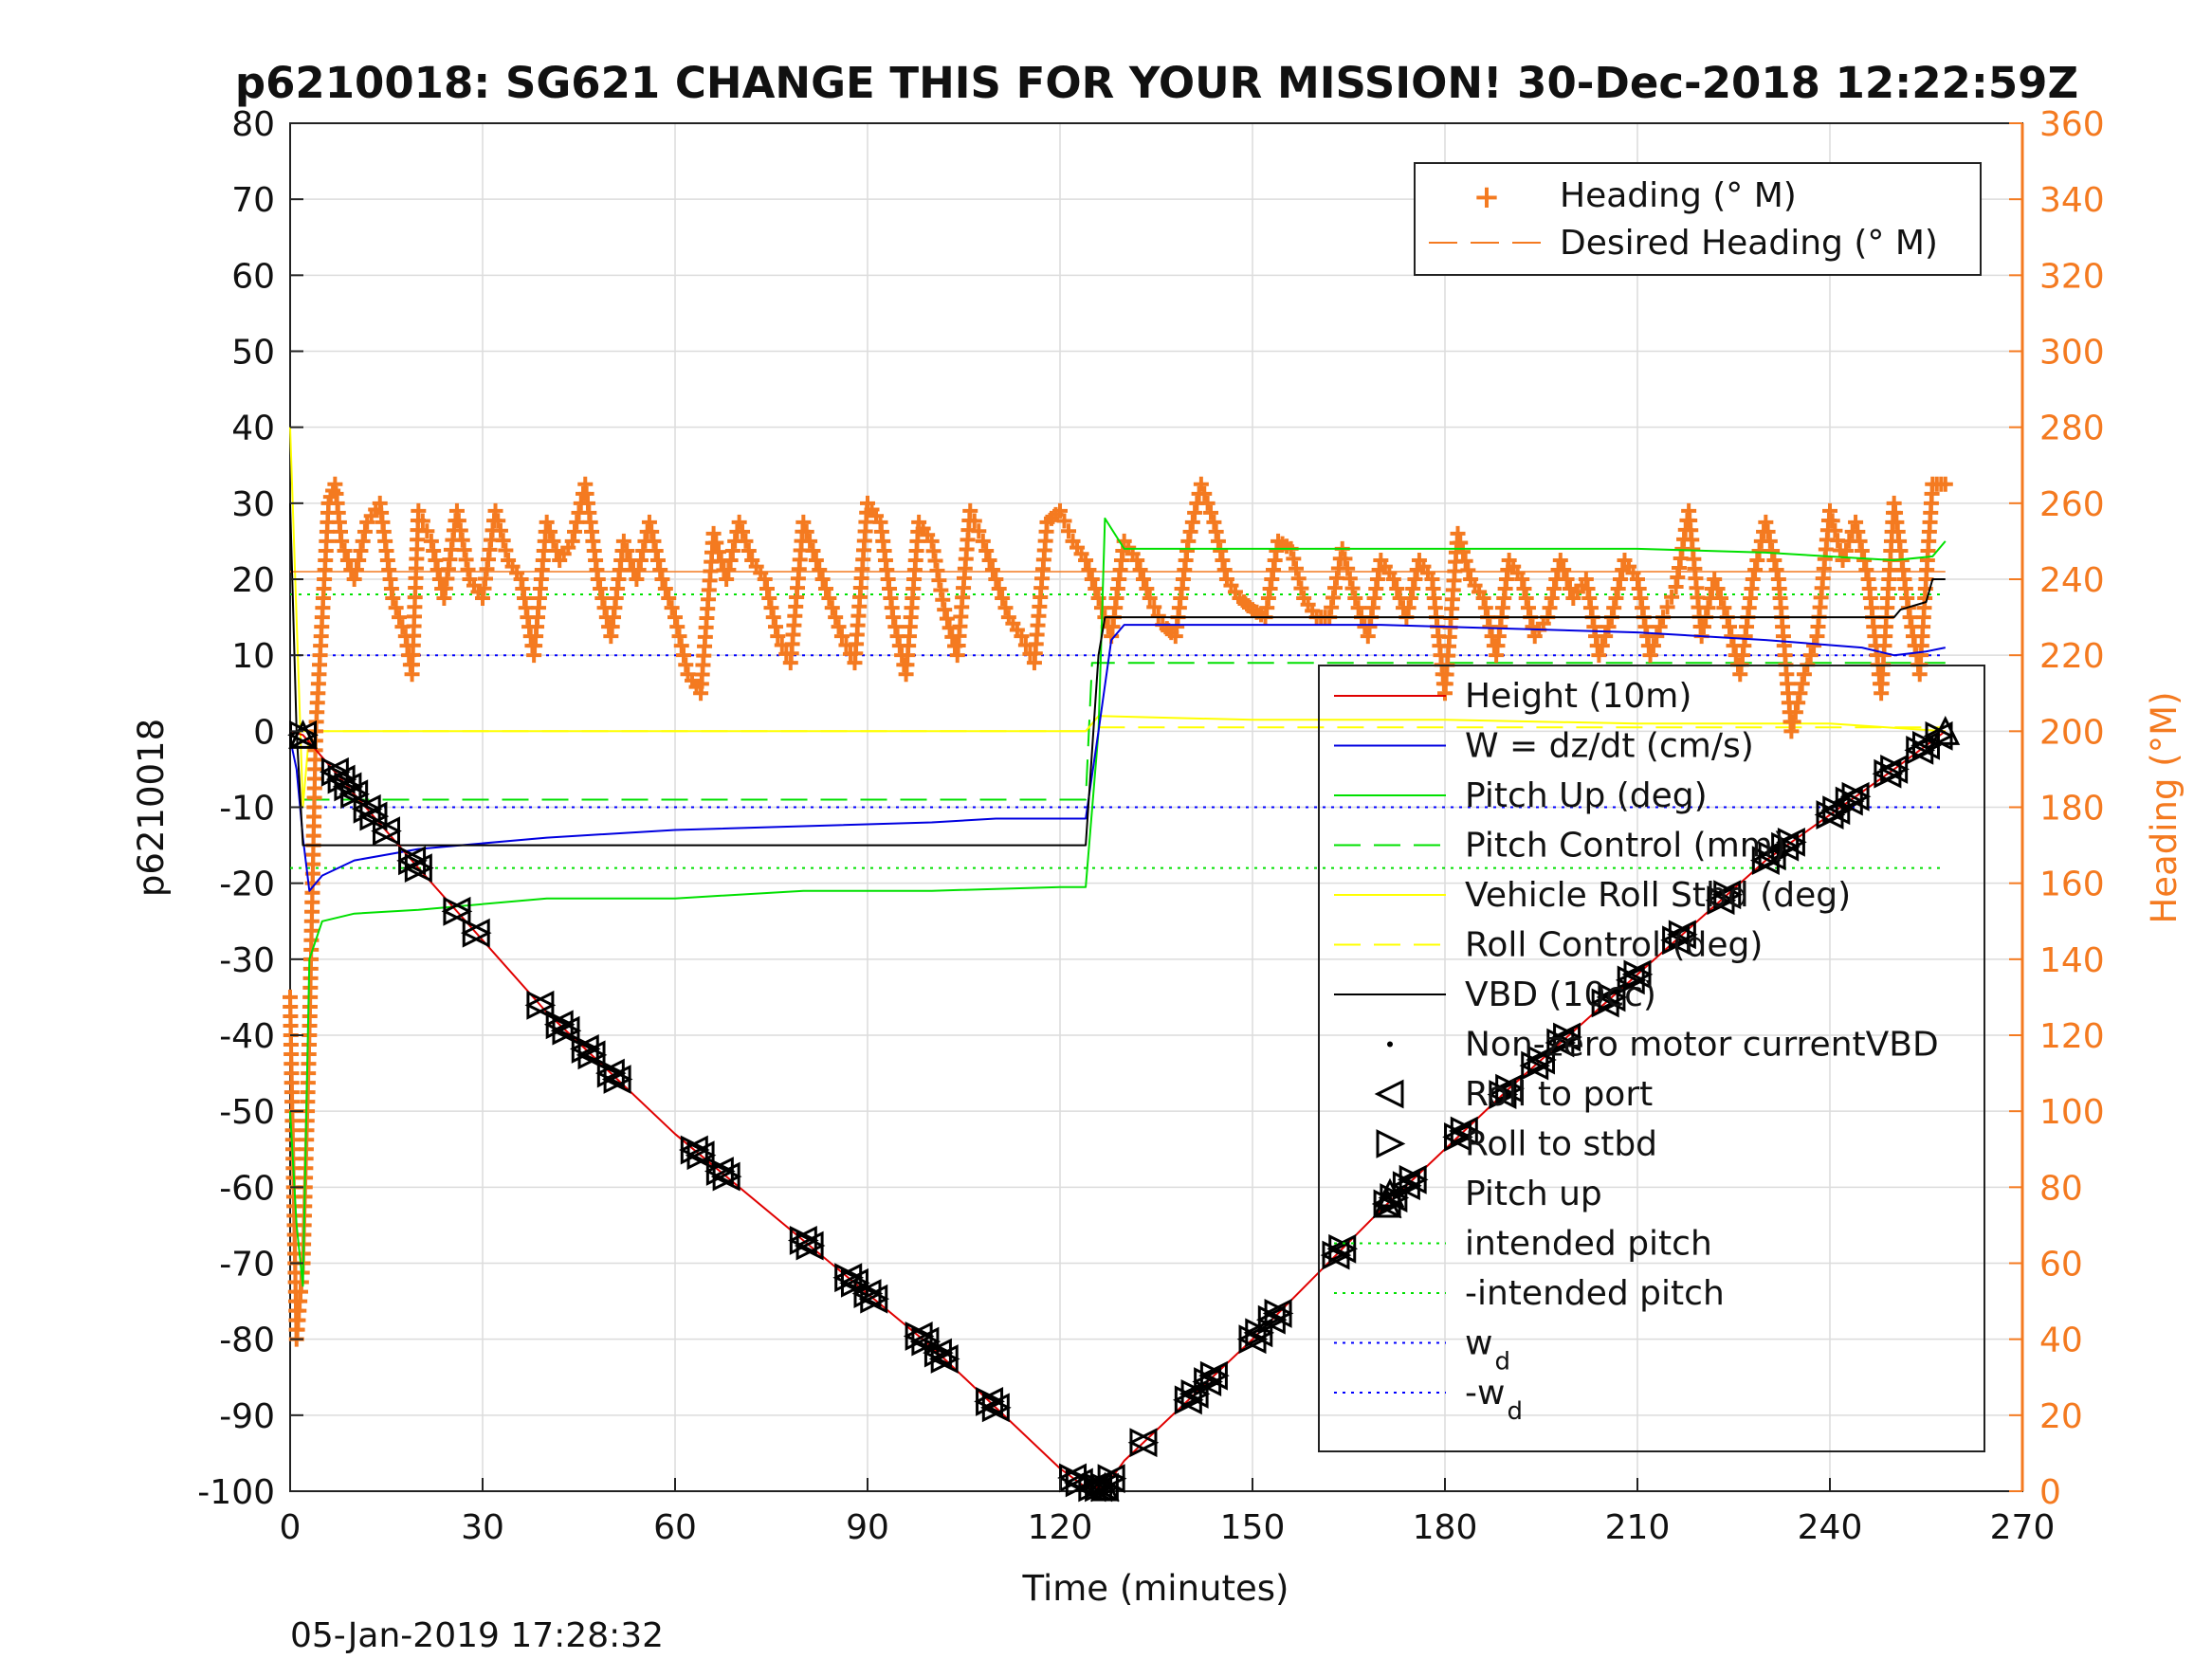 The height and width of the screenshot is (1659, 2212). I want to click on y-tick-label-right: 340, so click(2072, 200).